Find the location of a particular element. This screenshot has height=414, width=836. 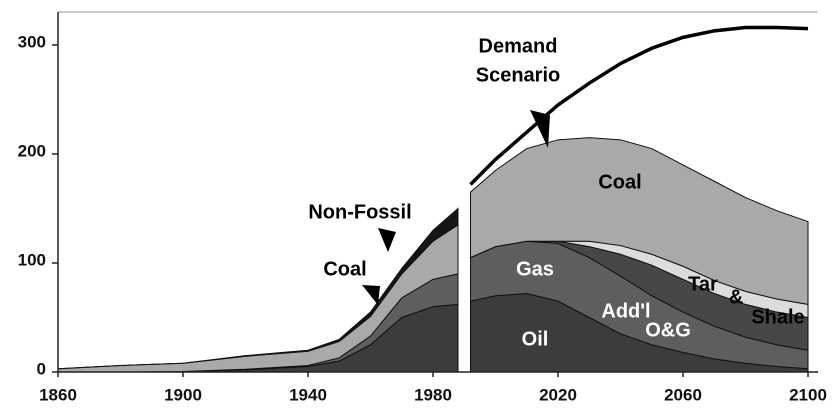

annotation: & is located at coordinates (736, 297).